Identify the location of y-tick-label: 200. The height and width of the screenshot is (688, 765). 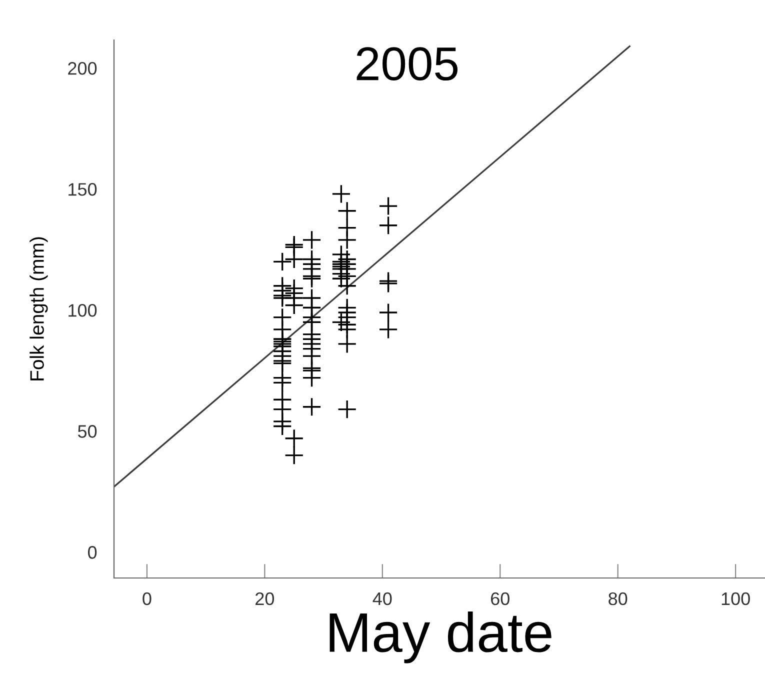
(82, 68).